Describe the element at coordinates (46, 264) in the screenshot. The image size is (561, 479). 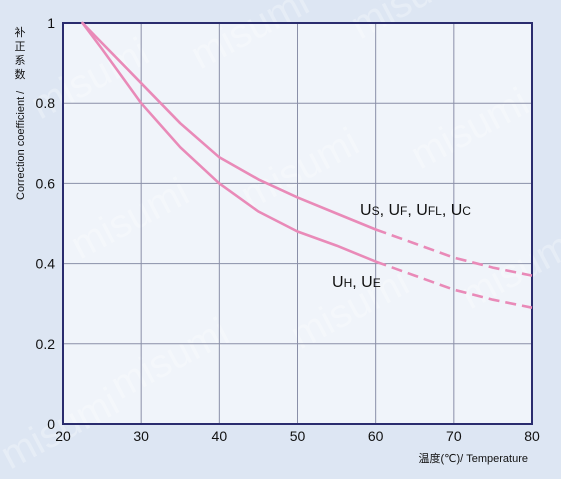
I see `y-tick-label: 0.4` at that location.